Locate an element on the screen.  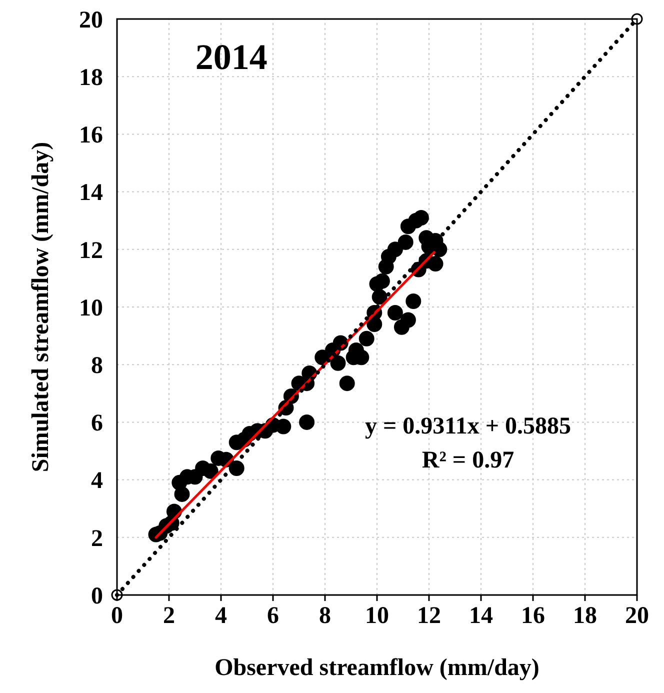
x-tick-label: 4 is located at coordinates (221, 616).